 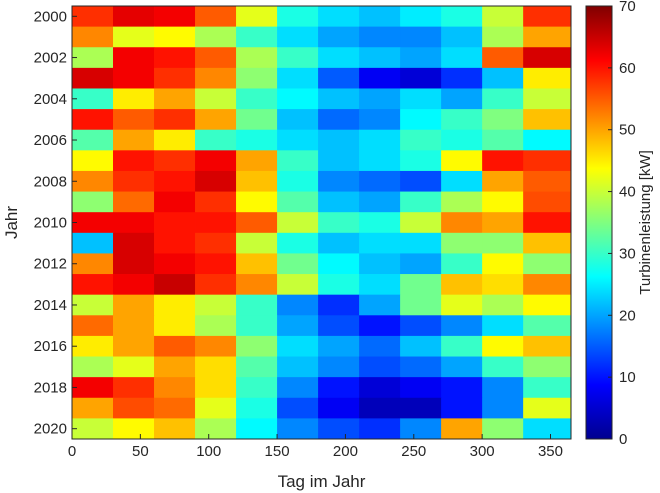 I want to click on y-axis-label: Jahr, so click(x=11, y=222).